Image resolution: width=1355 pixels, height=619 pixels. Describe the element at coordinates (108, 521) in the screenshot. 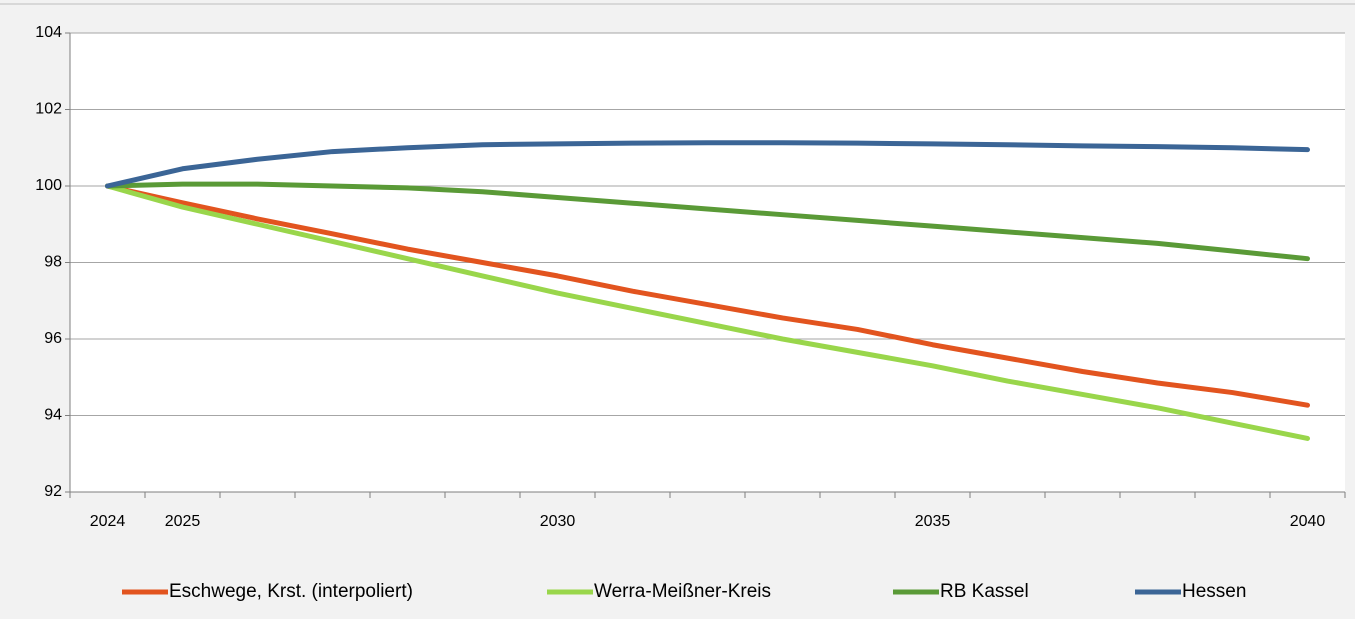

I see `x-tick-label: 2024` at that location.